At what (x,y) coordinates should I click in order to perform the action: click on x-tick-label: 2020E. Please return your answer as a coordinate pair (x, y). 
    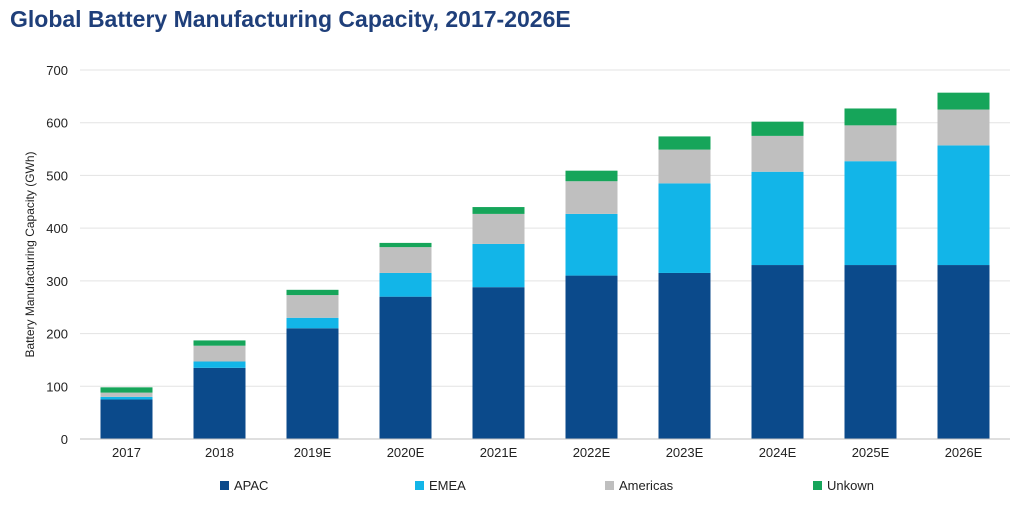
    Looking at the image, I should click on (406, 452).